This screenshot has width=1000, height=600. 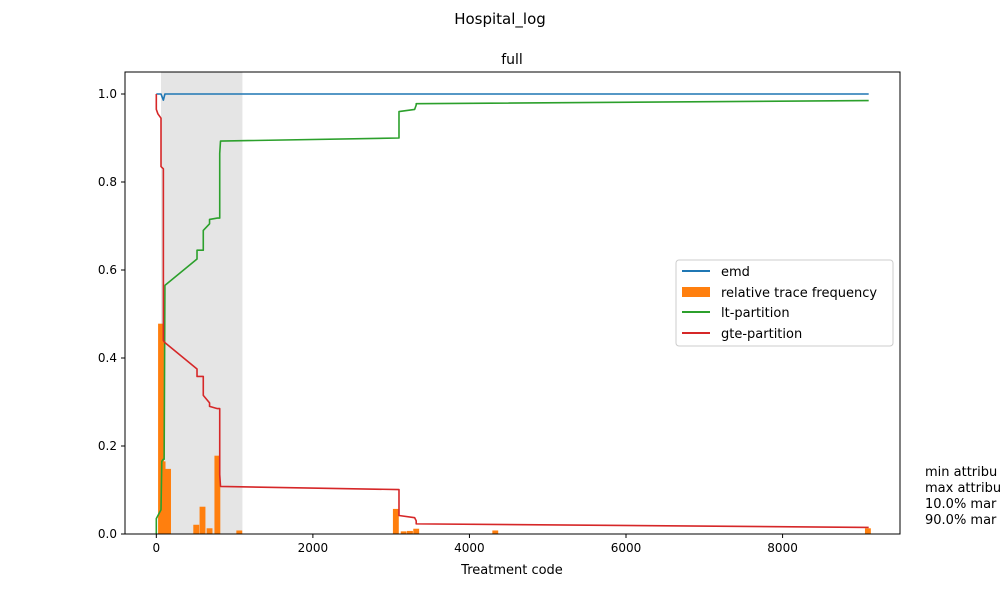 I want to click on y-tick-label: 0.4, so click(x=107, y=358).